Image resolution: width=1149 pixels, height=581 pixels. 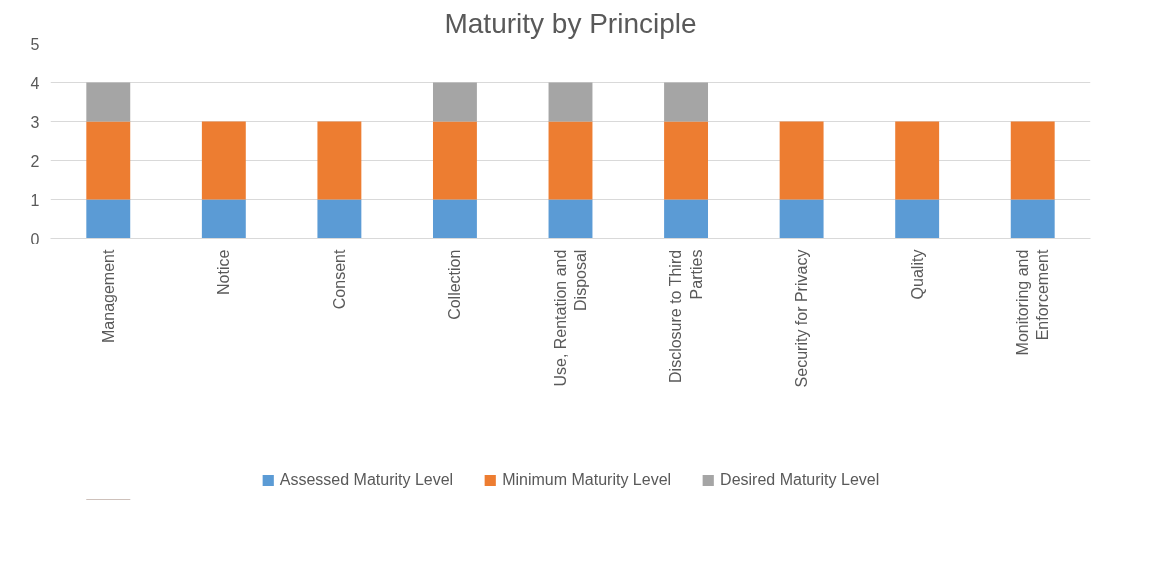 I want to click on y-tick-label: 4, so click(x=35, y=83).